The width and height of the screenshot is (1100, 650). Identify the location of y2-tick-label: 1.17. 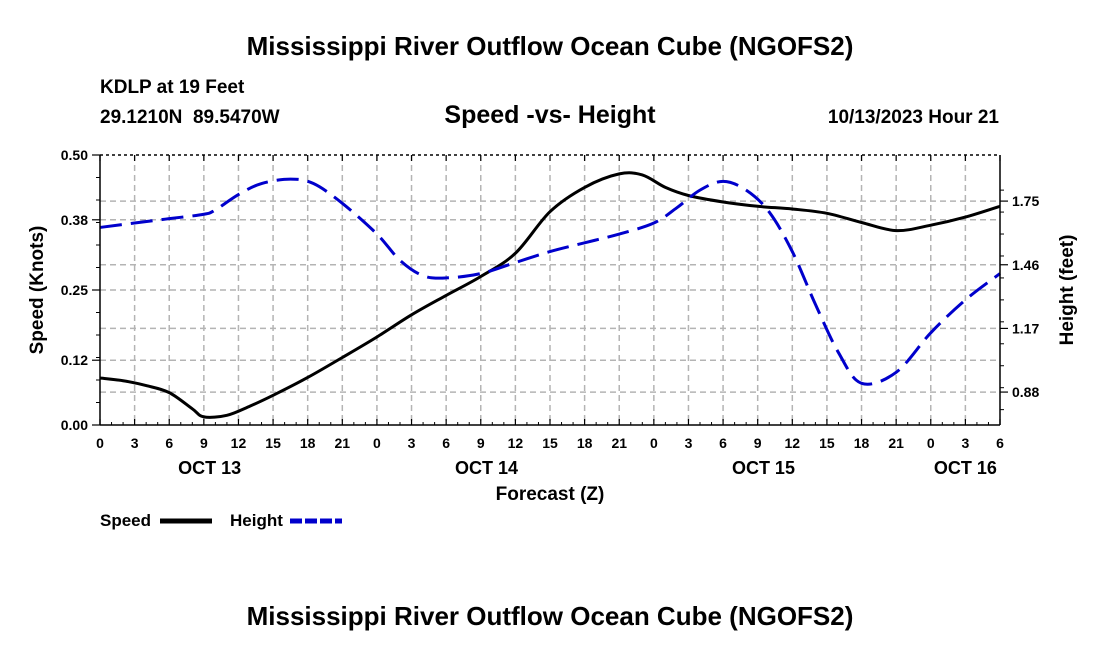
(1025, 328).